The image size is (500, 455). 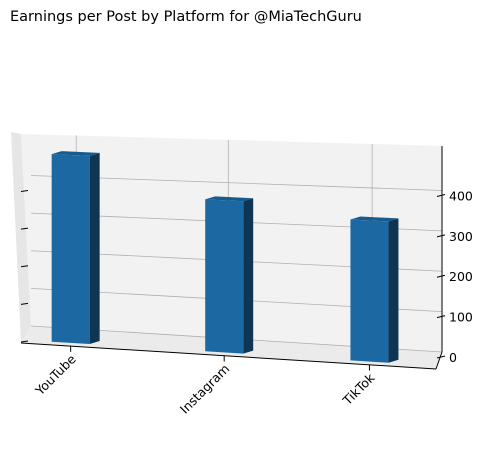 What do you see at coordinates (461, 317) in the screenshot?
I see `z-tick-label: 100` at bounding box center [461, 317].